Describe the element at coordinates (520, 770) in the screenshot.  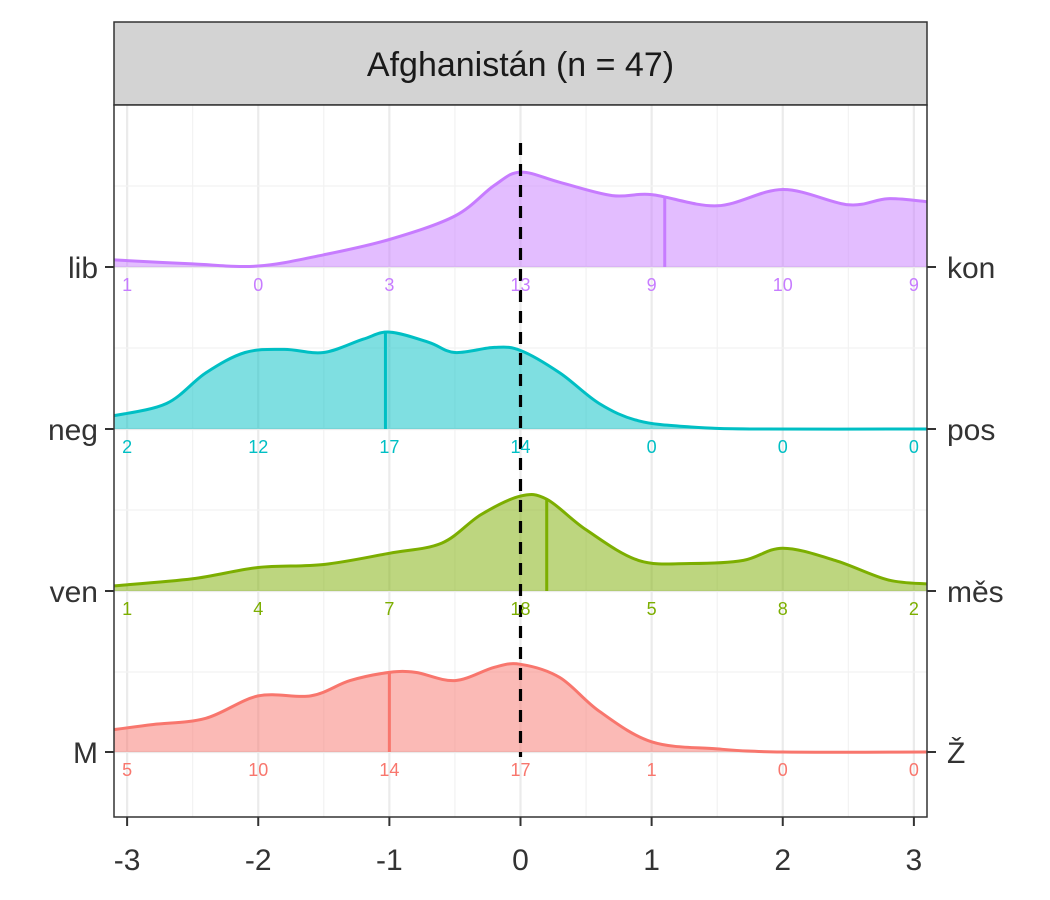
I see `count-label-M: 17` at that location.